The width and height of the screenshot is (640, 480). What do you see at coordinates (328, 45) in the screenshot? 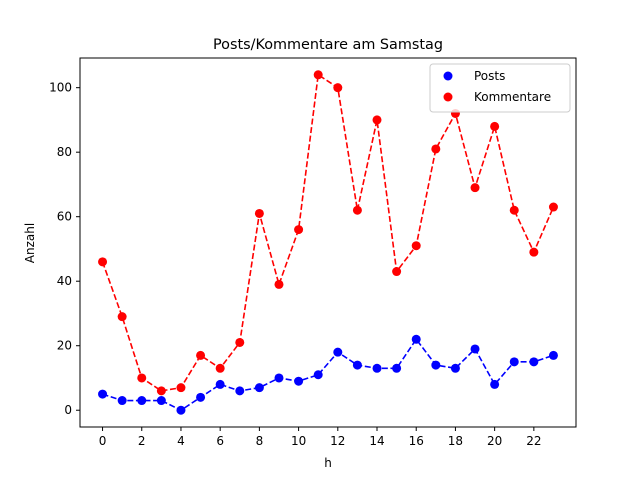
I see `chart-title: Posts/Kommentare am Samstag` at bounding box center [328, 45].